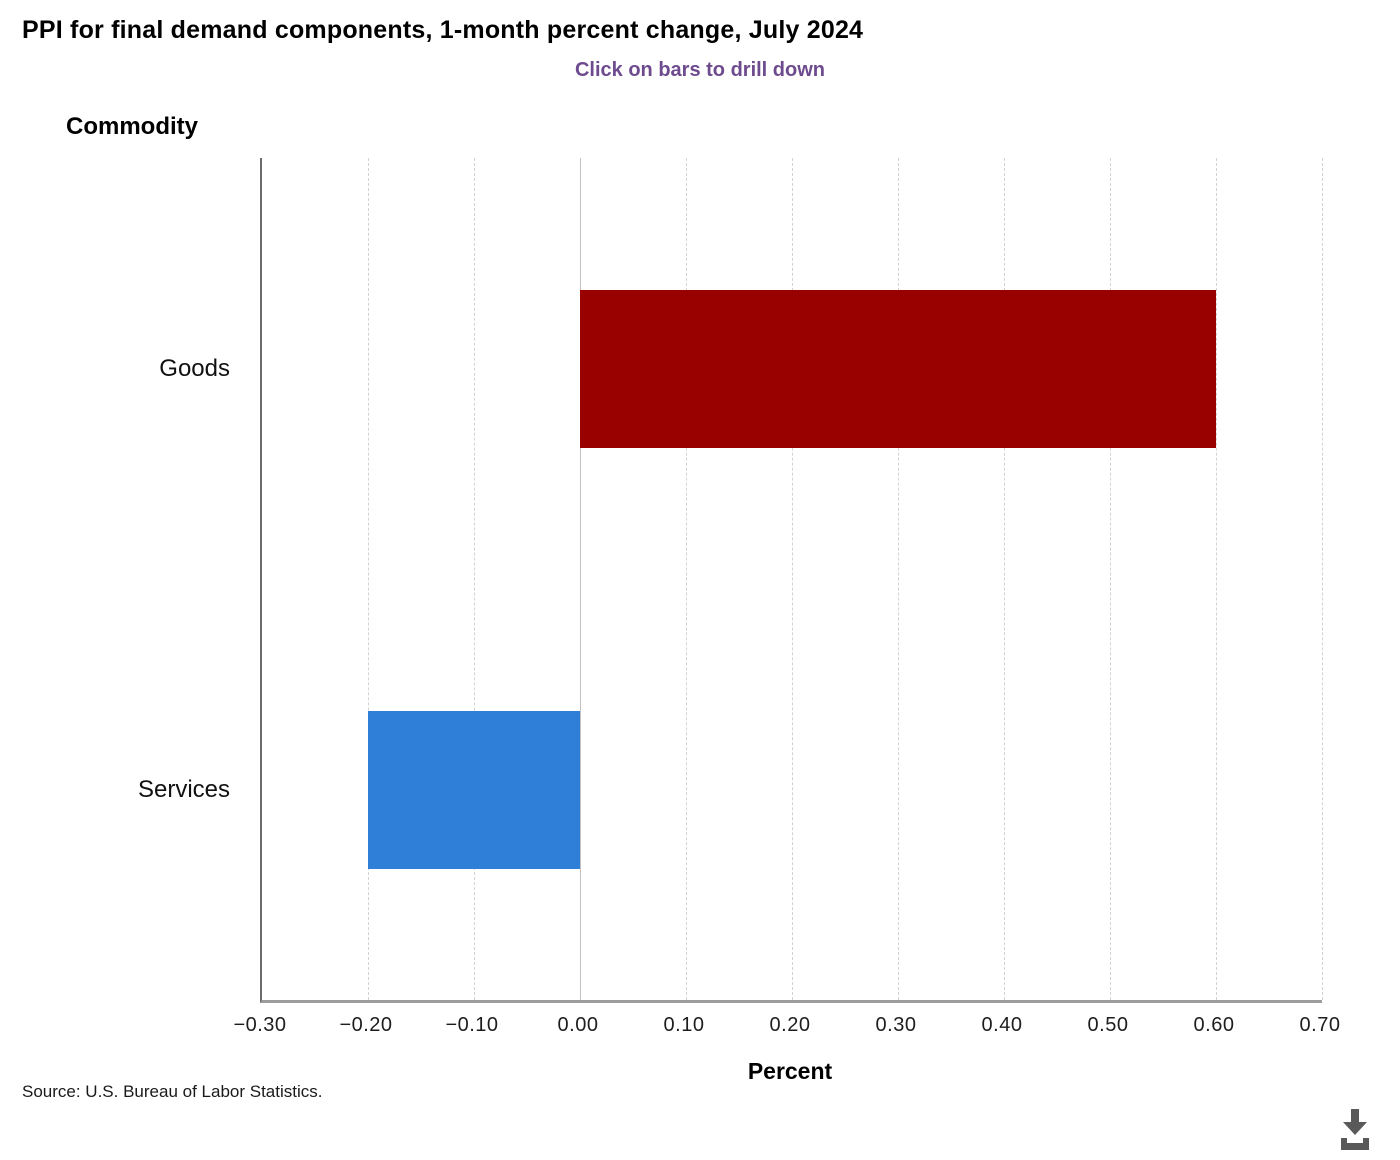  Describe the element at coordinates (1214, 1025) in the screenshot. I see `x-tick-label: 0.60` at that location.